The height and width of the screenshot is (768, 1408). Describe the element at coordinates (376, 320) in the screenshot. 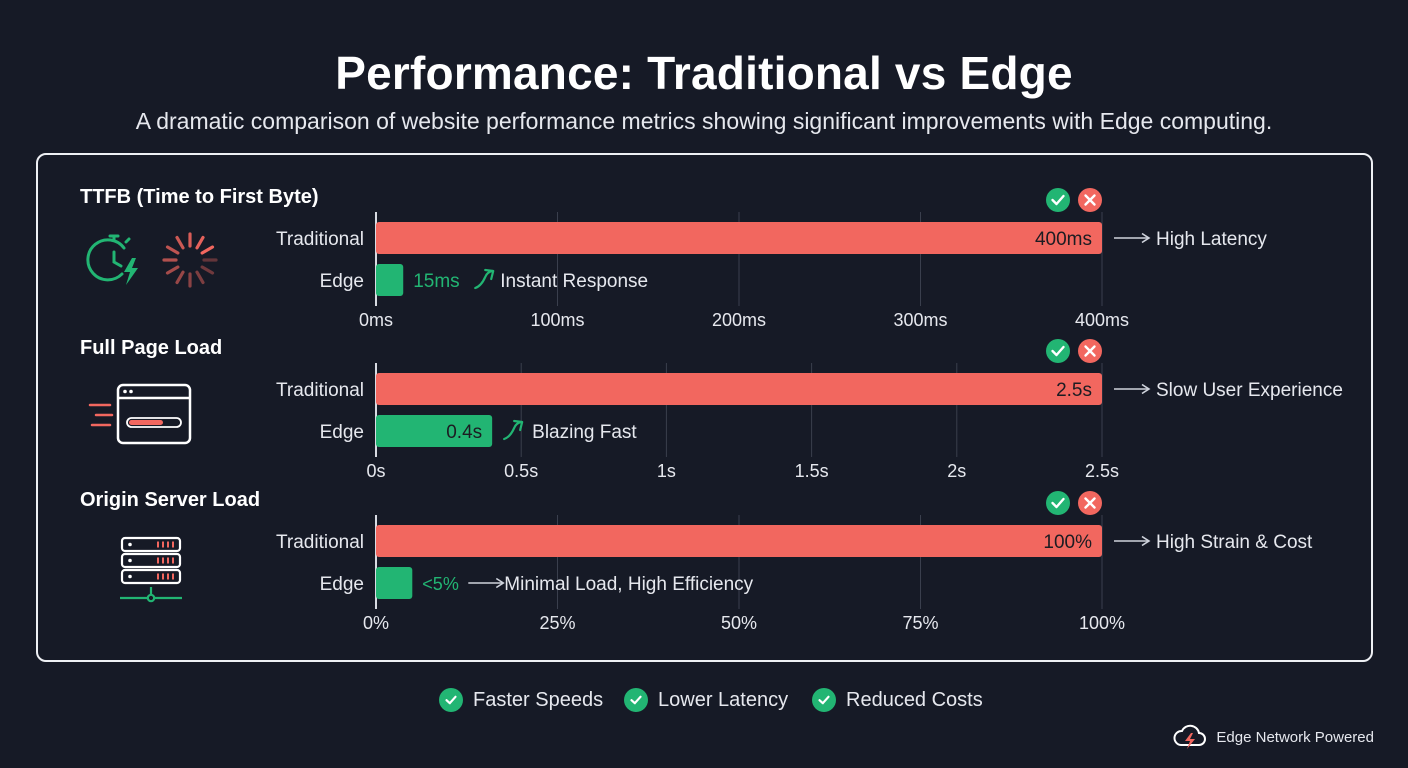

I see `tick-label: 0ms` at that location.